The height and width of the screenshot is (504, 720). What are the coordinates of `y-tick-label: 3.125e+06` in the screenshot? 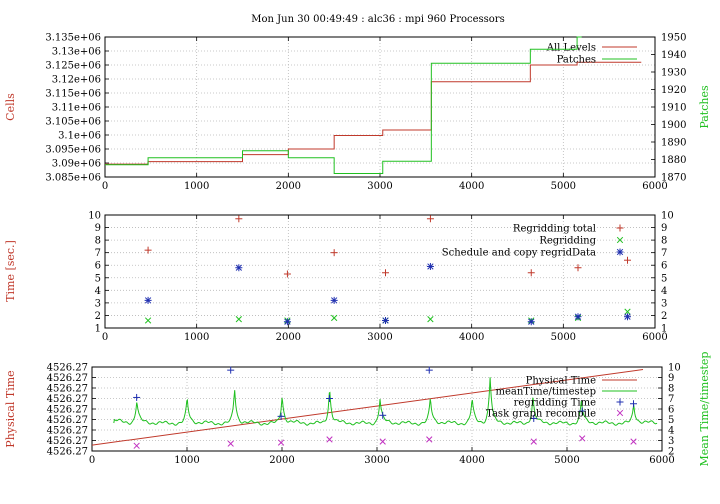 It's located at (73, 66).